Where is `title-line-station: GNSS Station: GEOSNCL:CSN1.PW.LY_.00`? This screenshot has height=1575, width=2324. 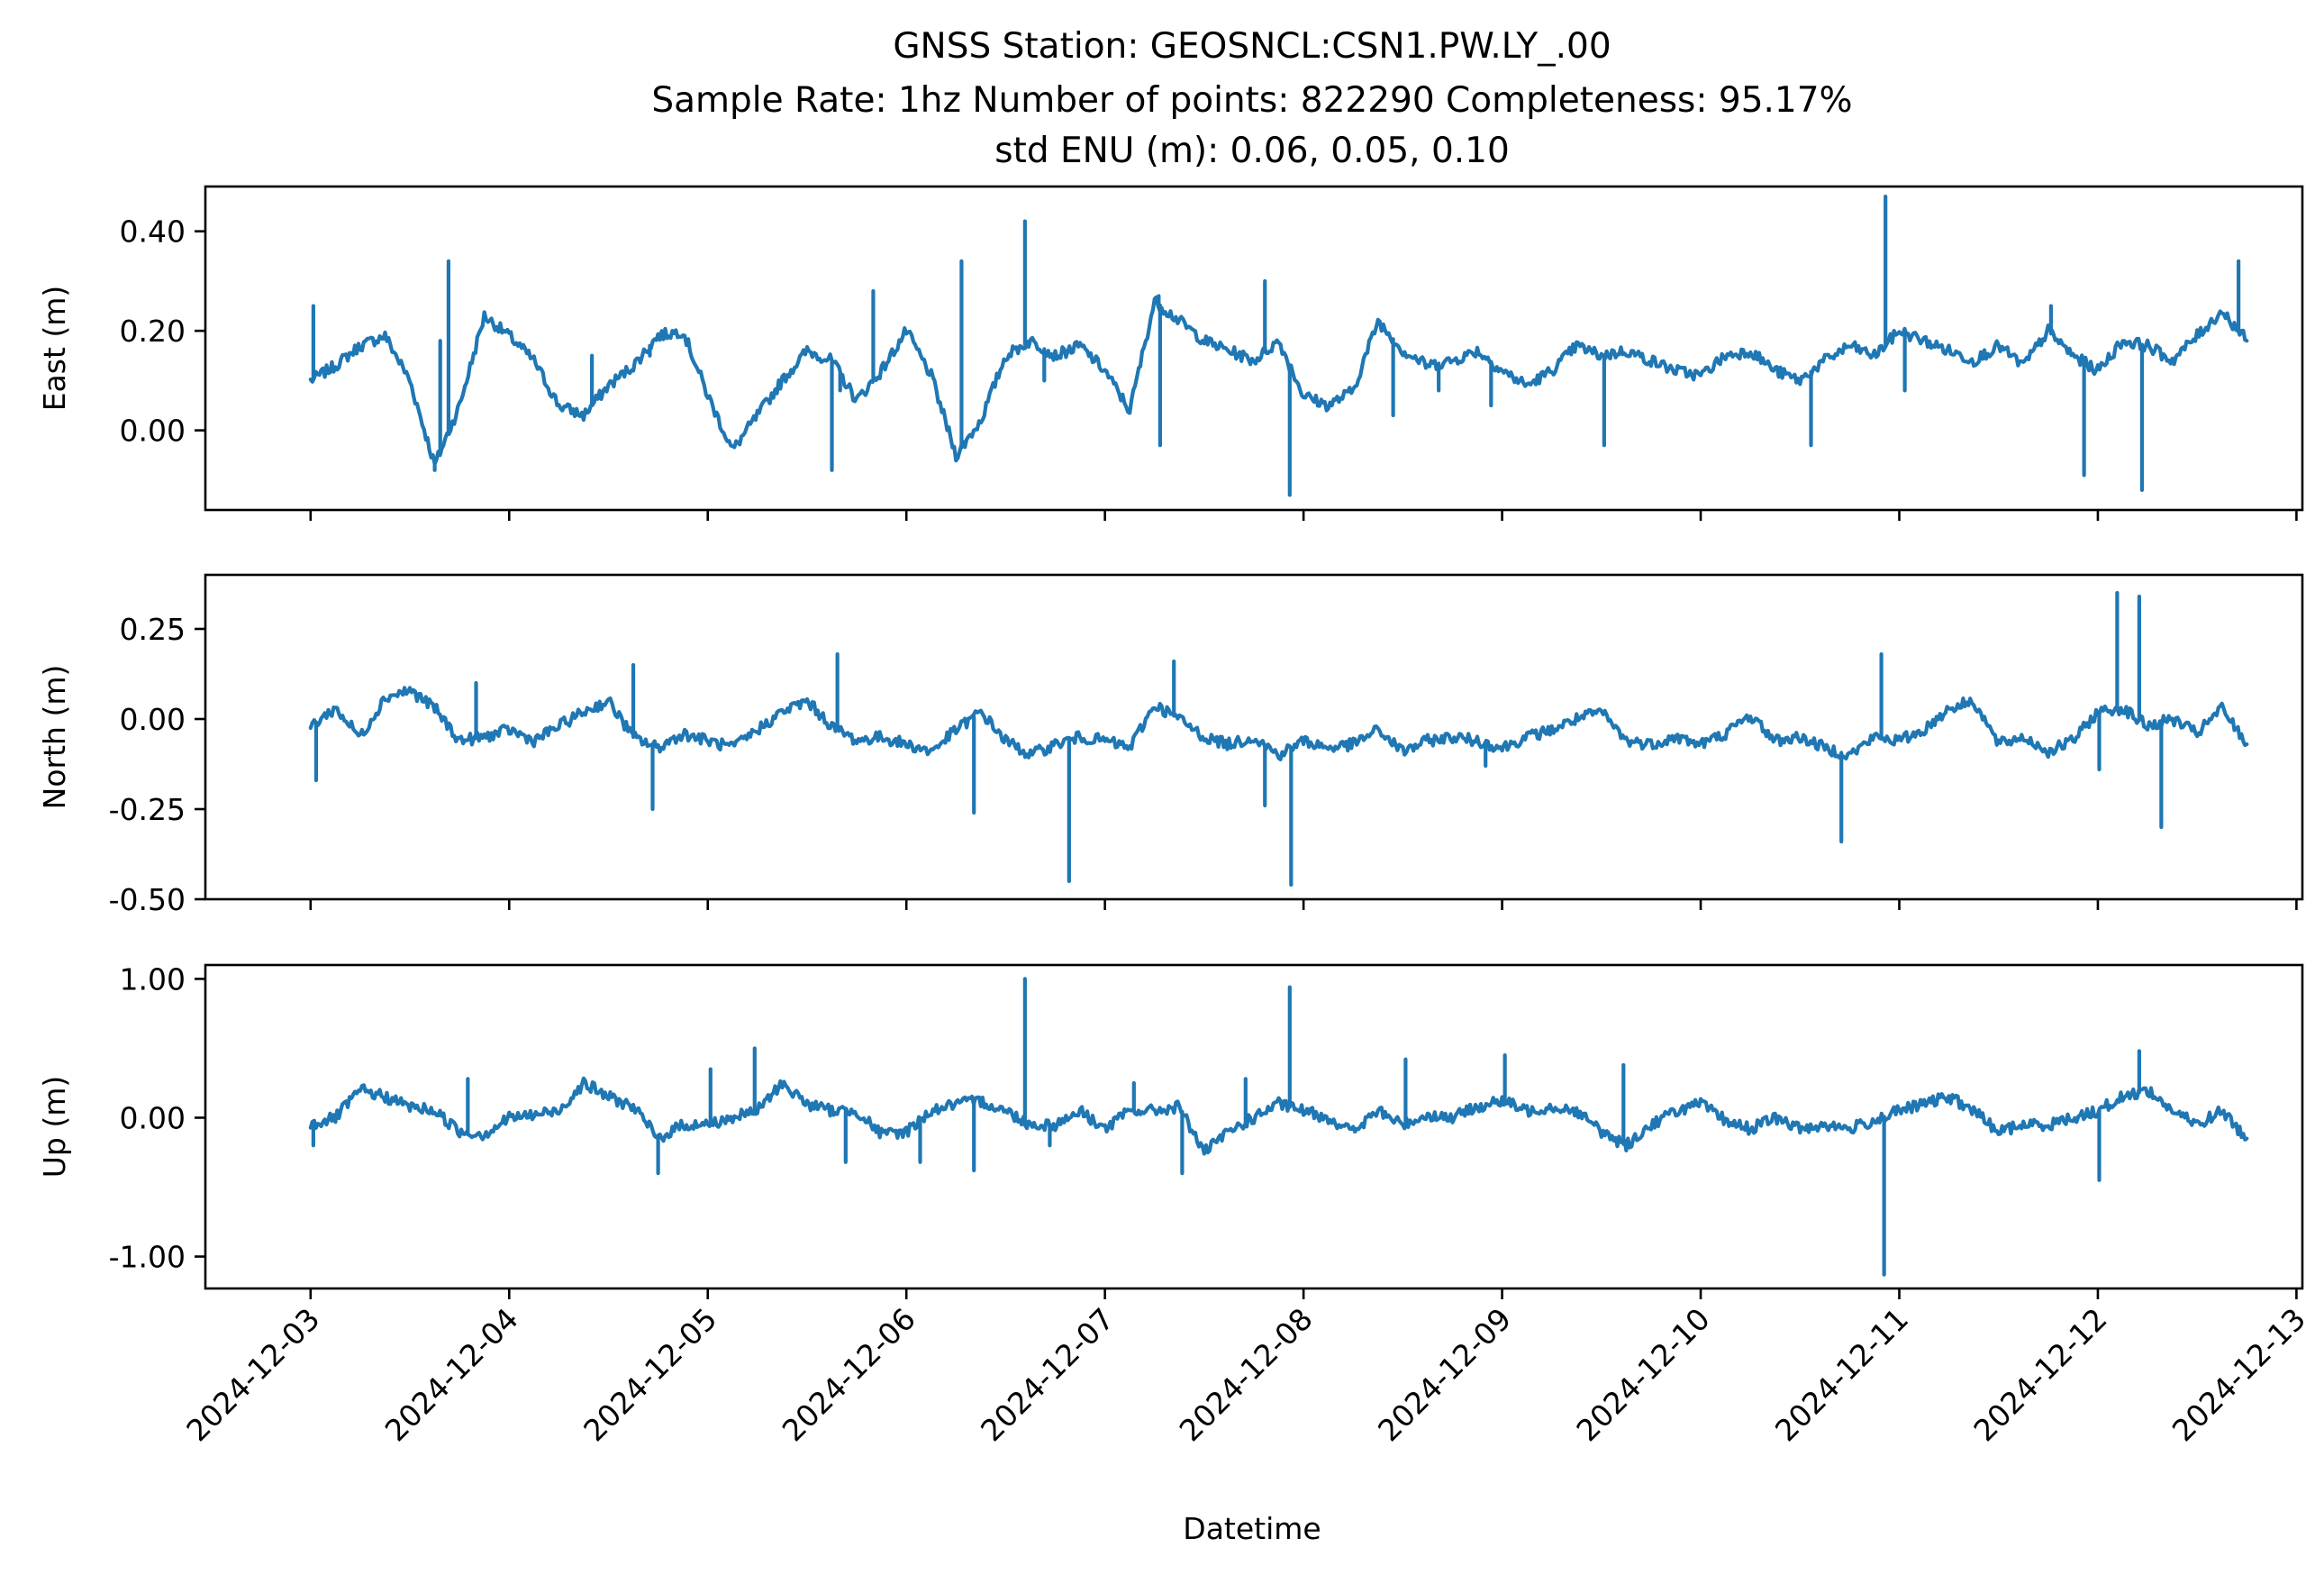 title-line-station: GNSS Station: GEOSNCL:CSN1.PW.LY_.00 is located at coordinates (1252, 46).